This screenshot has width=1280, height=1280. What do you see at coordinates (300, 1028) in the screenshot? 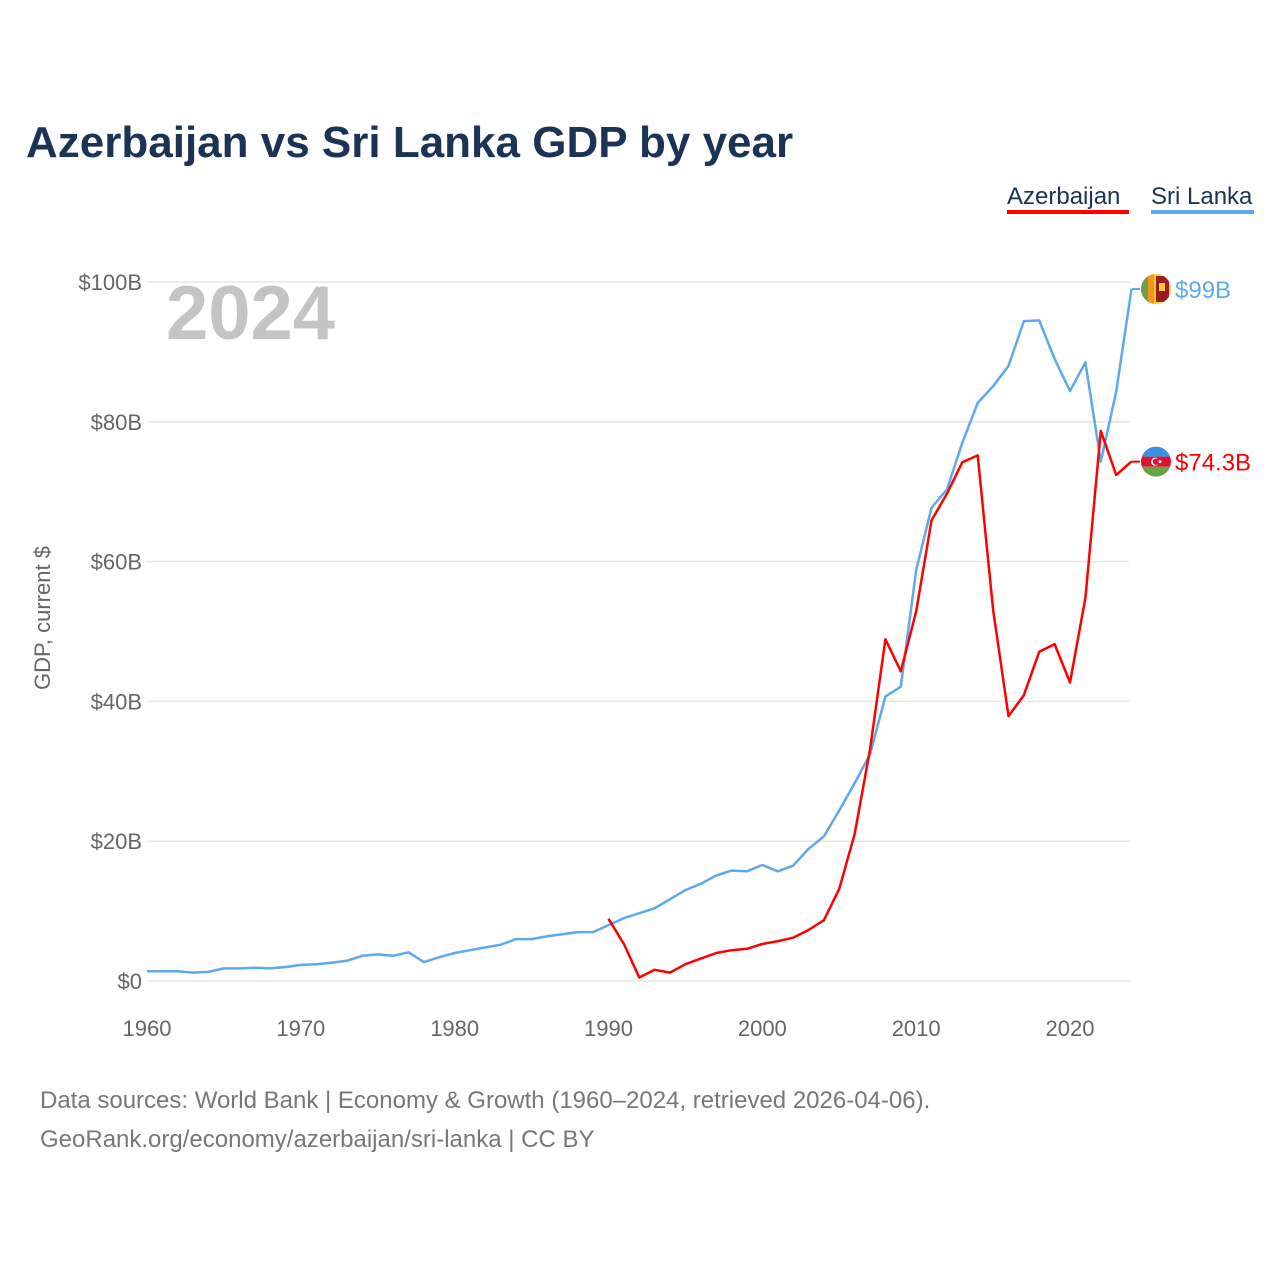
I see `x-tick-label: 1970` at bounding box center [300, 1028].